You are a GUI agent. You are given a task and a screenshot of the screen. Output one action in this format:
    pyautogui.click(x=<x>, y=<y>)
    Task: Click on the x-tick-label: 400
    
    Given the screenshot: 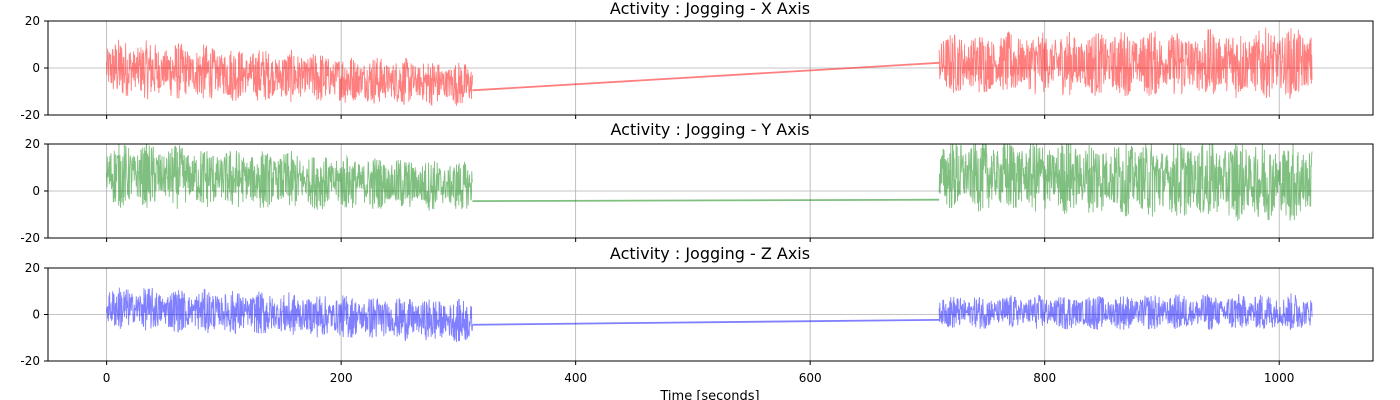 What is the action you would take?
    pyautogui.click(x=575, y=378)
    